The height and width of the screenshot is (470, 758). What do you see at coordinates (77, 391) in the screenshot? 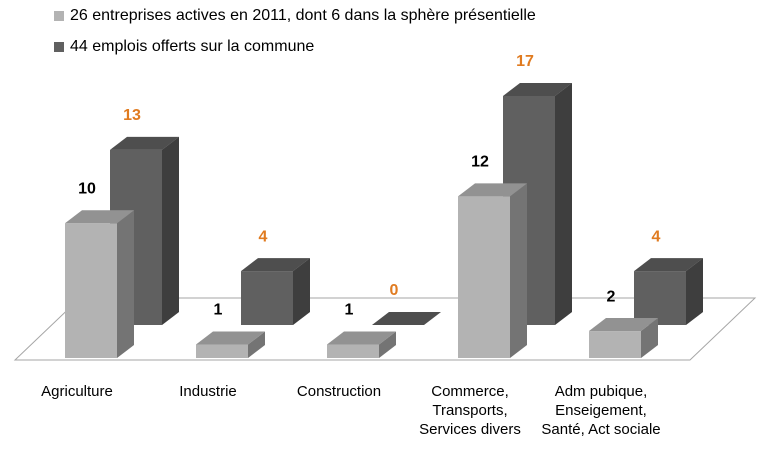
I see `x-tick-label: Agriculture` at bounding box center [77, 391].